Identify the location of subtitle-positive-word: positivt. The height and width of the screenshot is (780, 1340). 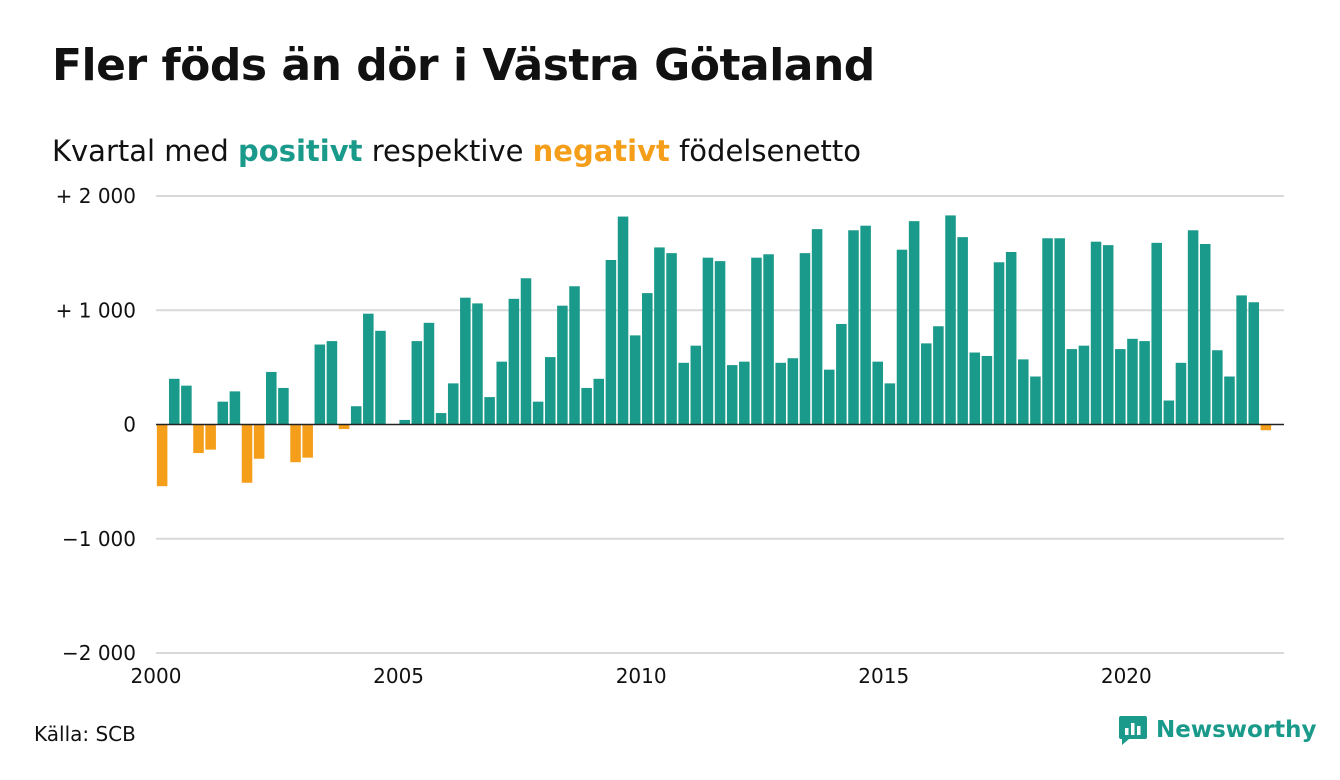
(300, 151).